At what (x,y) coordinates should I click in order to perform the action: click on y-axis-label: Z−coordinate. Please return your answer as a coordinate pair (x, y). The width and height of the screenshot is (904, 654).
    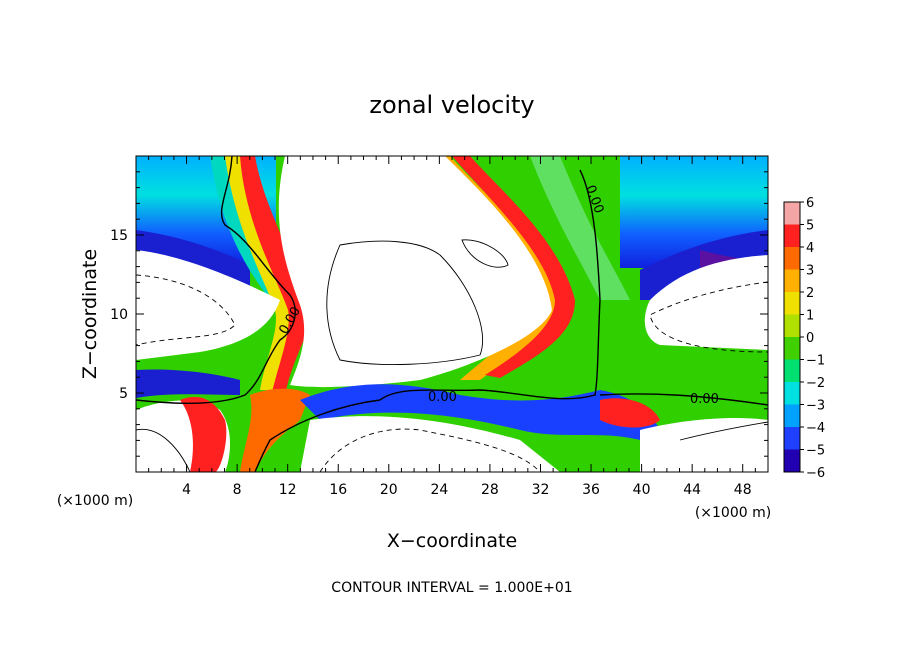
    Looking at the image, I should click on (90, 314).